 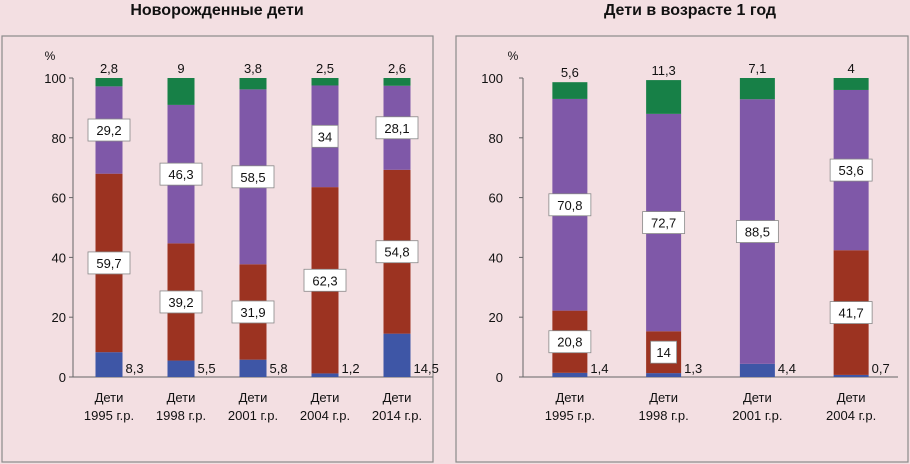 I want to click on data-label: 5,6, so click(x=570, y=72).